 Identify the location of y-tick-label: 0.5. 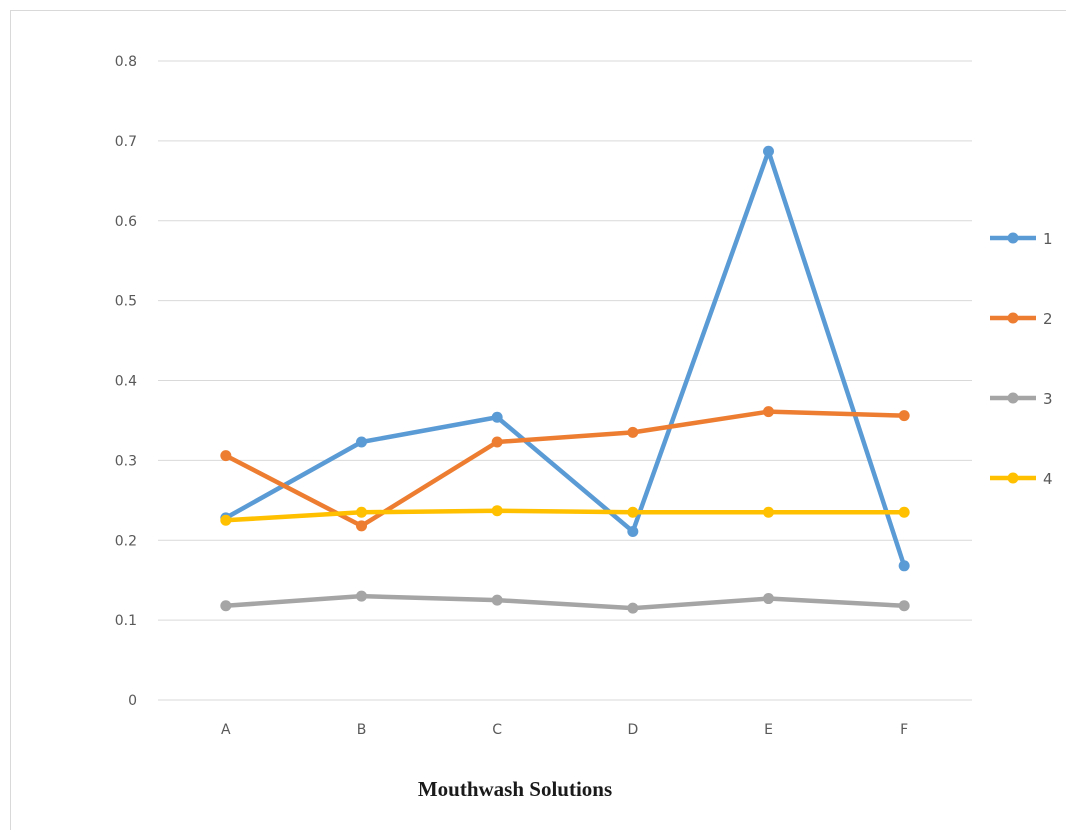
(126, 302).